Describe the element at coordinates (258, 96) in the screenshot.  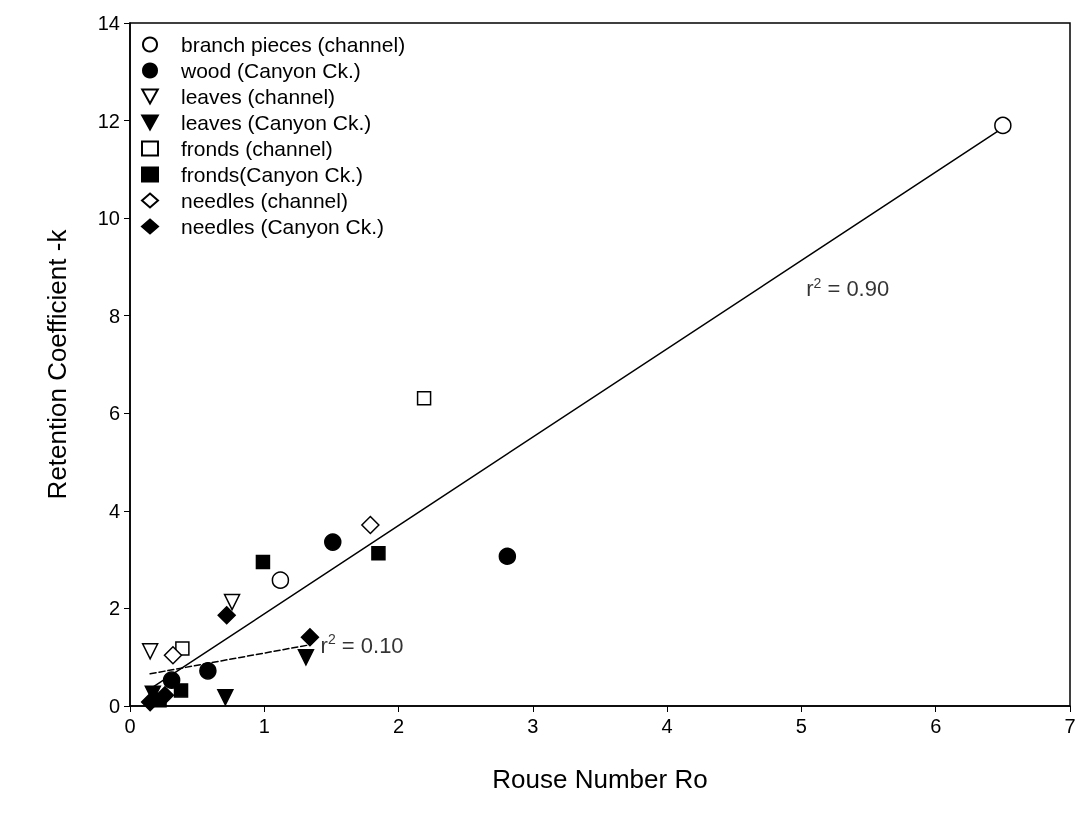
I see `legend-label: leaves (channel)` at that location.